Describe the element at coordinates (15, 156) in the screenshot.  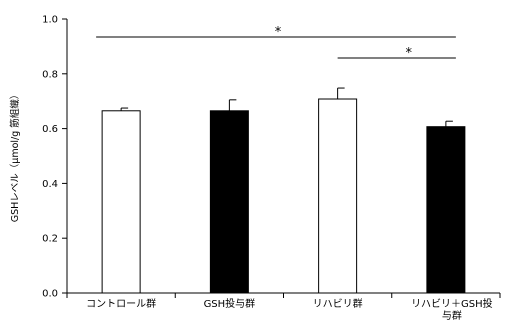
I see `y-axis-label: GSHレベル（μmol/g 筋組織）` at that location.